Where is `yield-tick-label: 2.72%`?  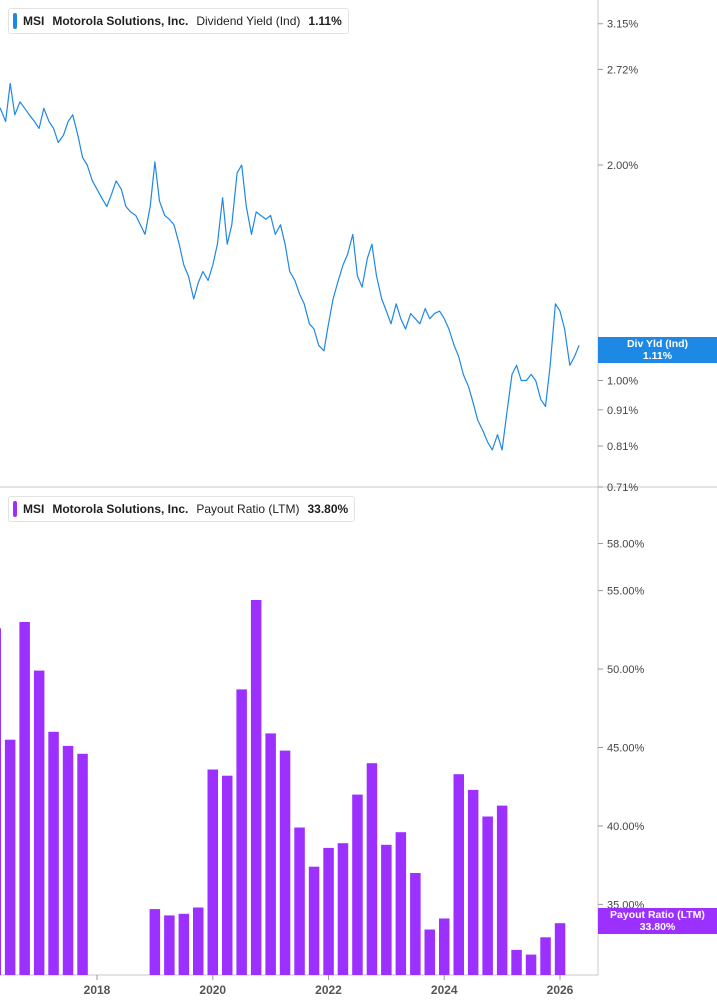 yield-tick-label: 2.72% is located at coordinates (622, 70).